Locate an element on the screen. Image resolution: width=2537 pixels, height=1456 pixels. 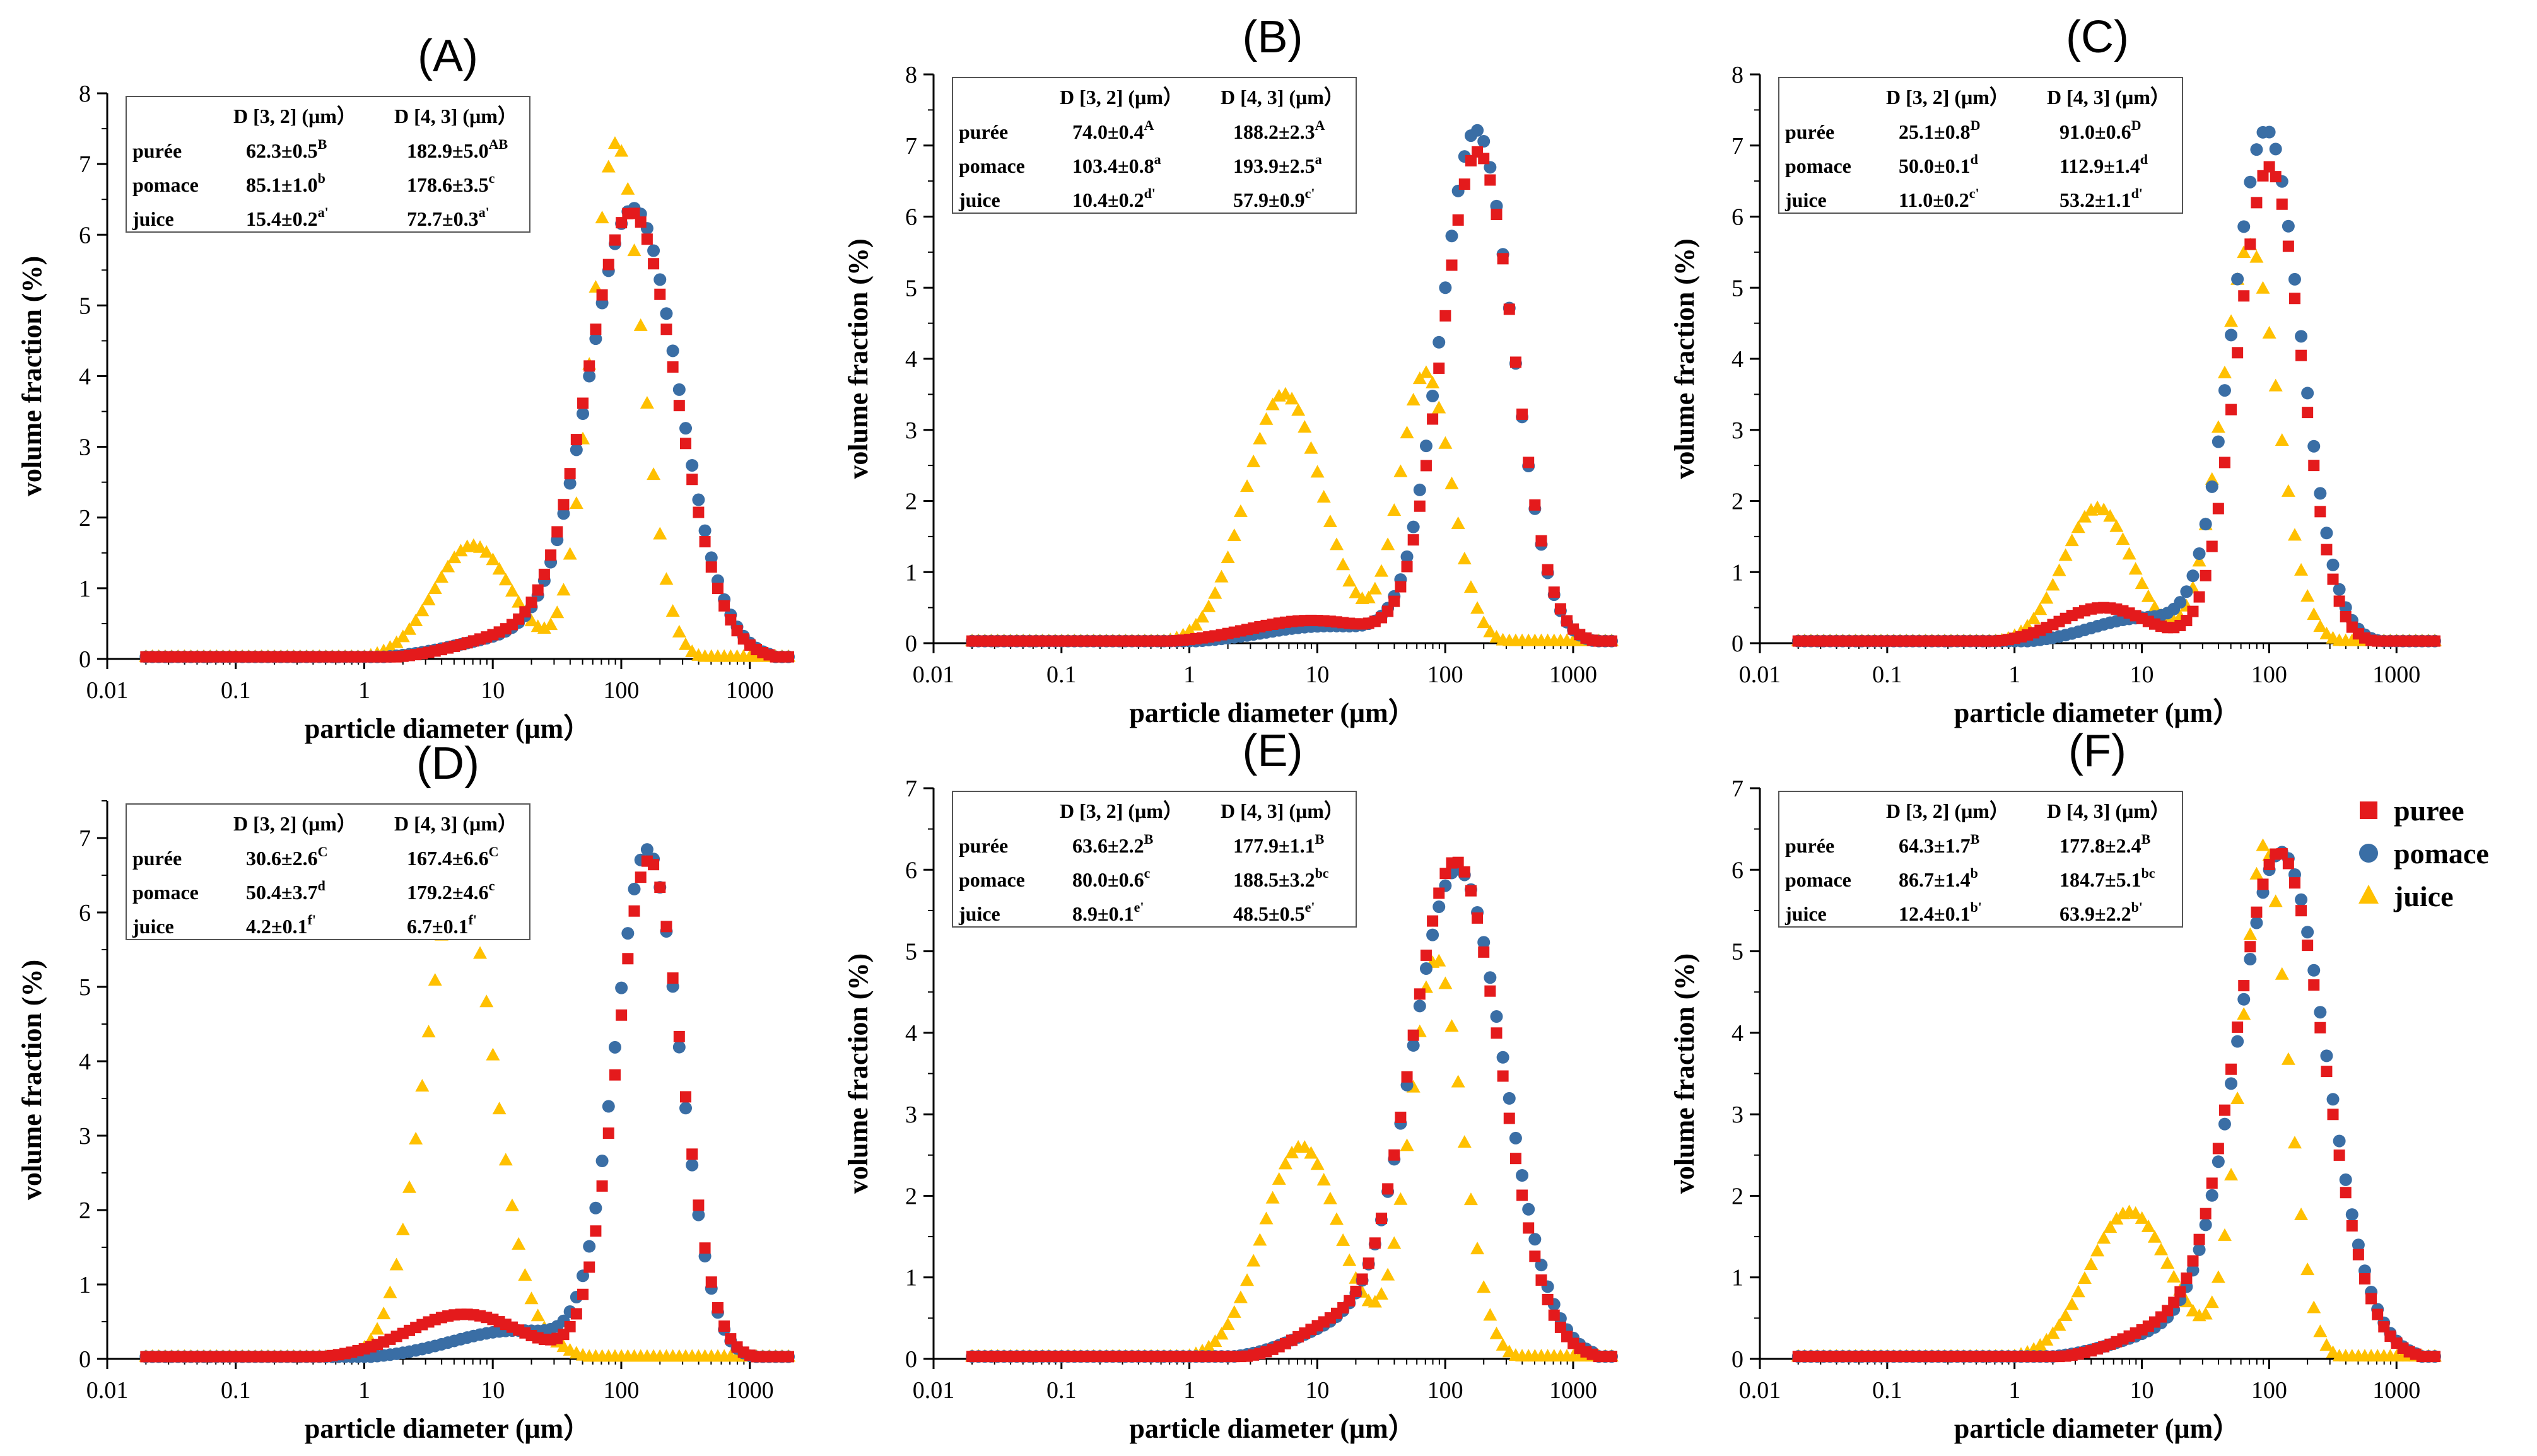
panel-title: (B) is located at coordinates (1273, 37).